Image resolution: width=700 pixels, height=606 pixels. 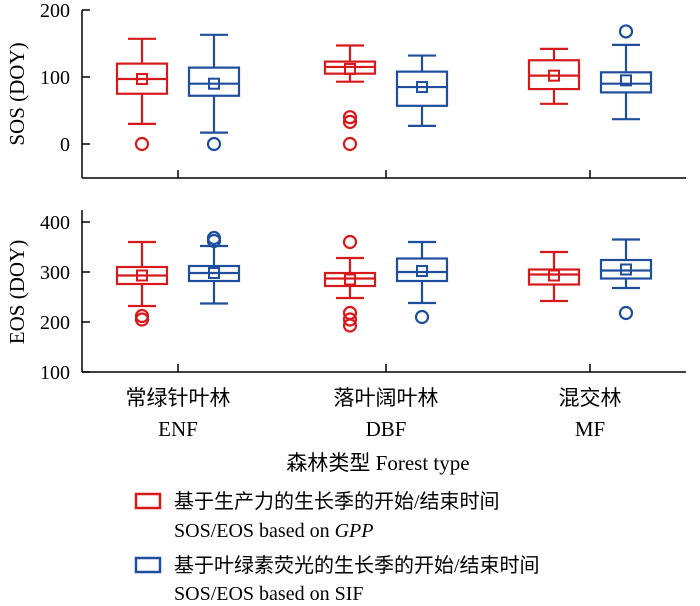 I want to click on legend-sif-en-prefix: SOS/EOS based on SIF, so click(x=268, y=594).